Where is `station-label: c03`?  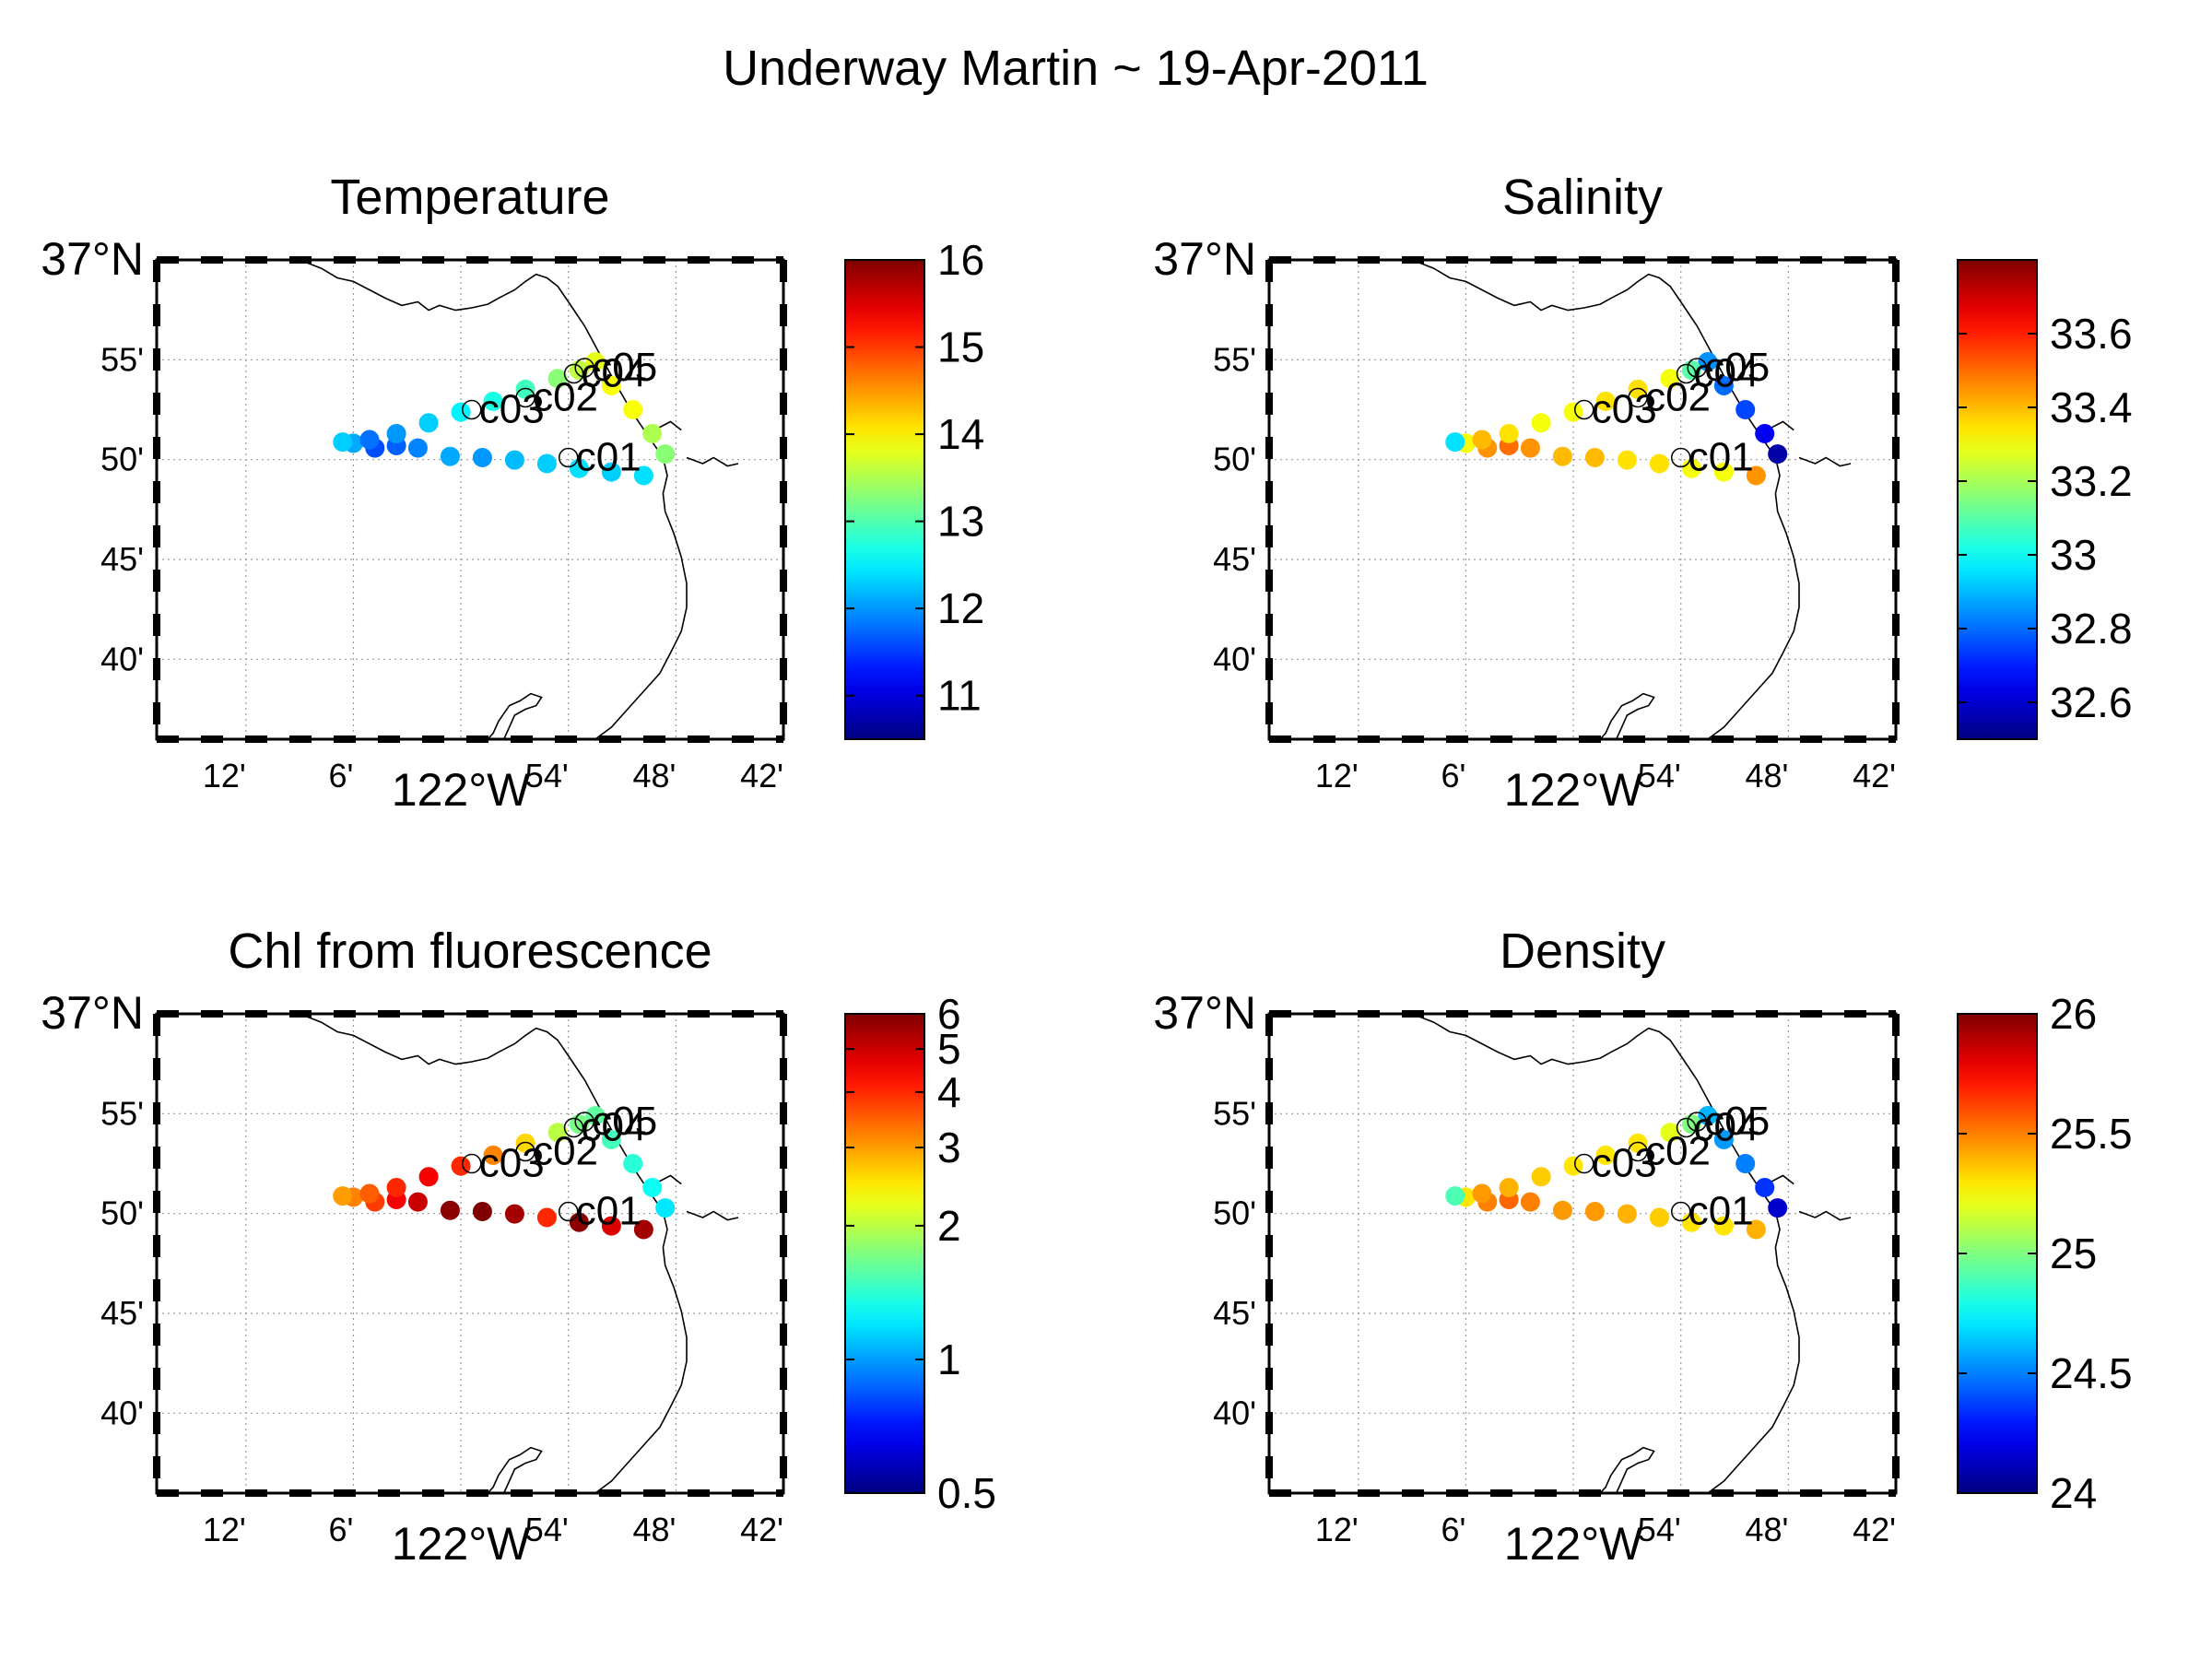
station-label: c03 is located at coordinates (512, 409).